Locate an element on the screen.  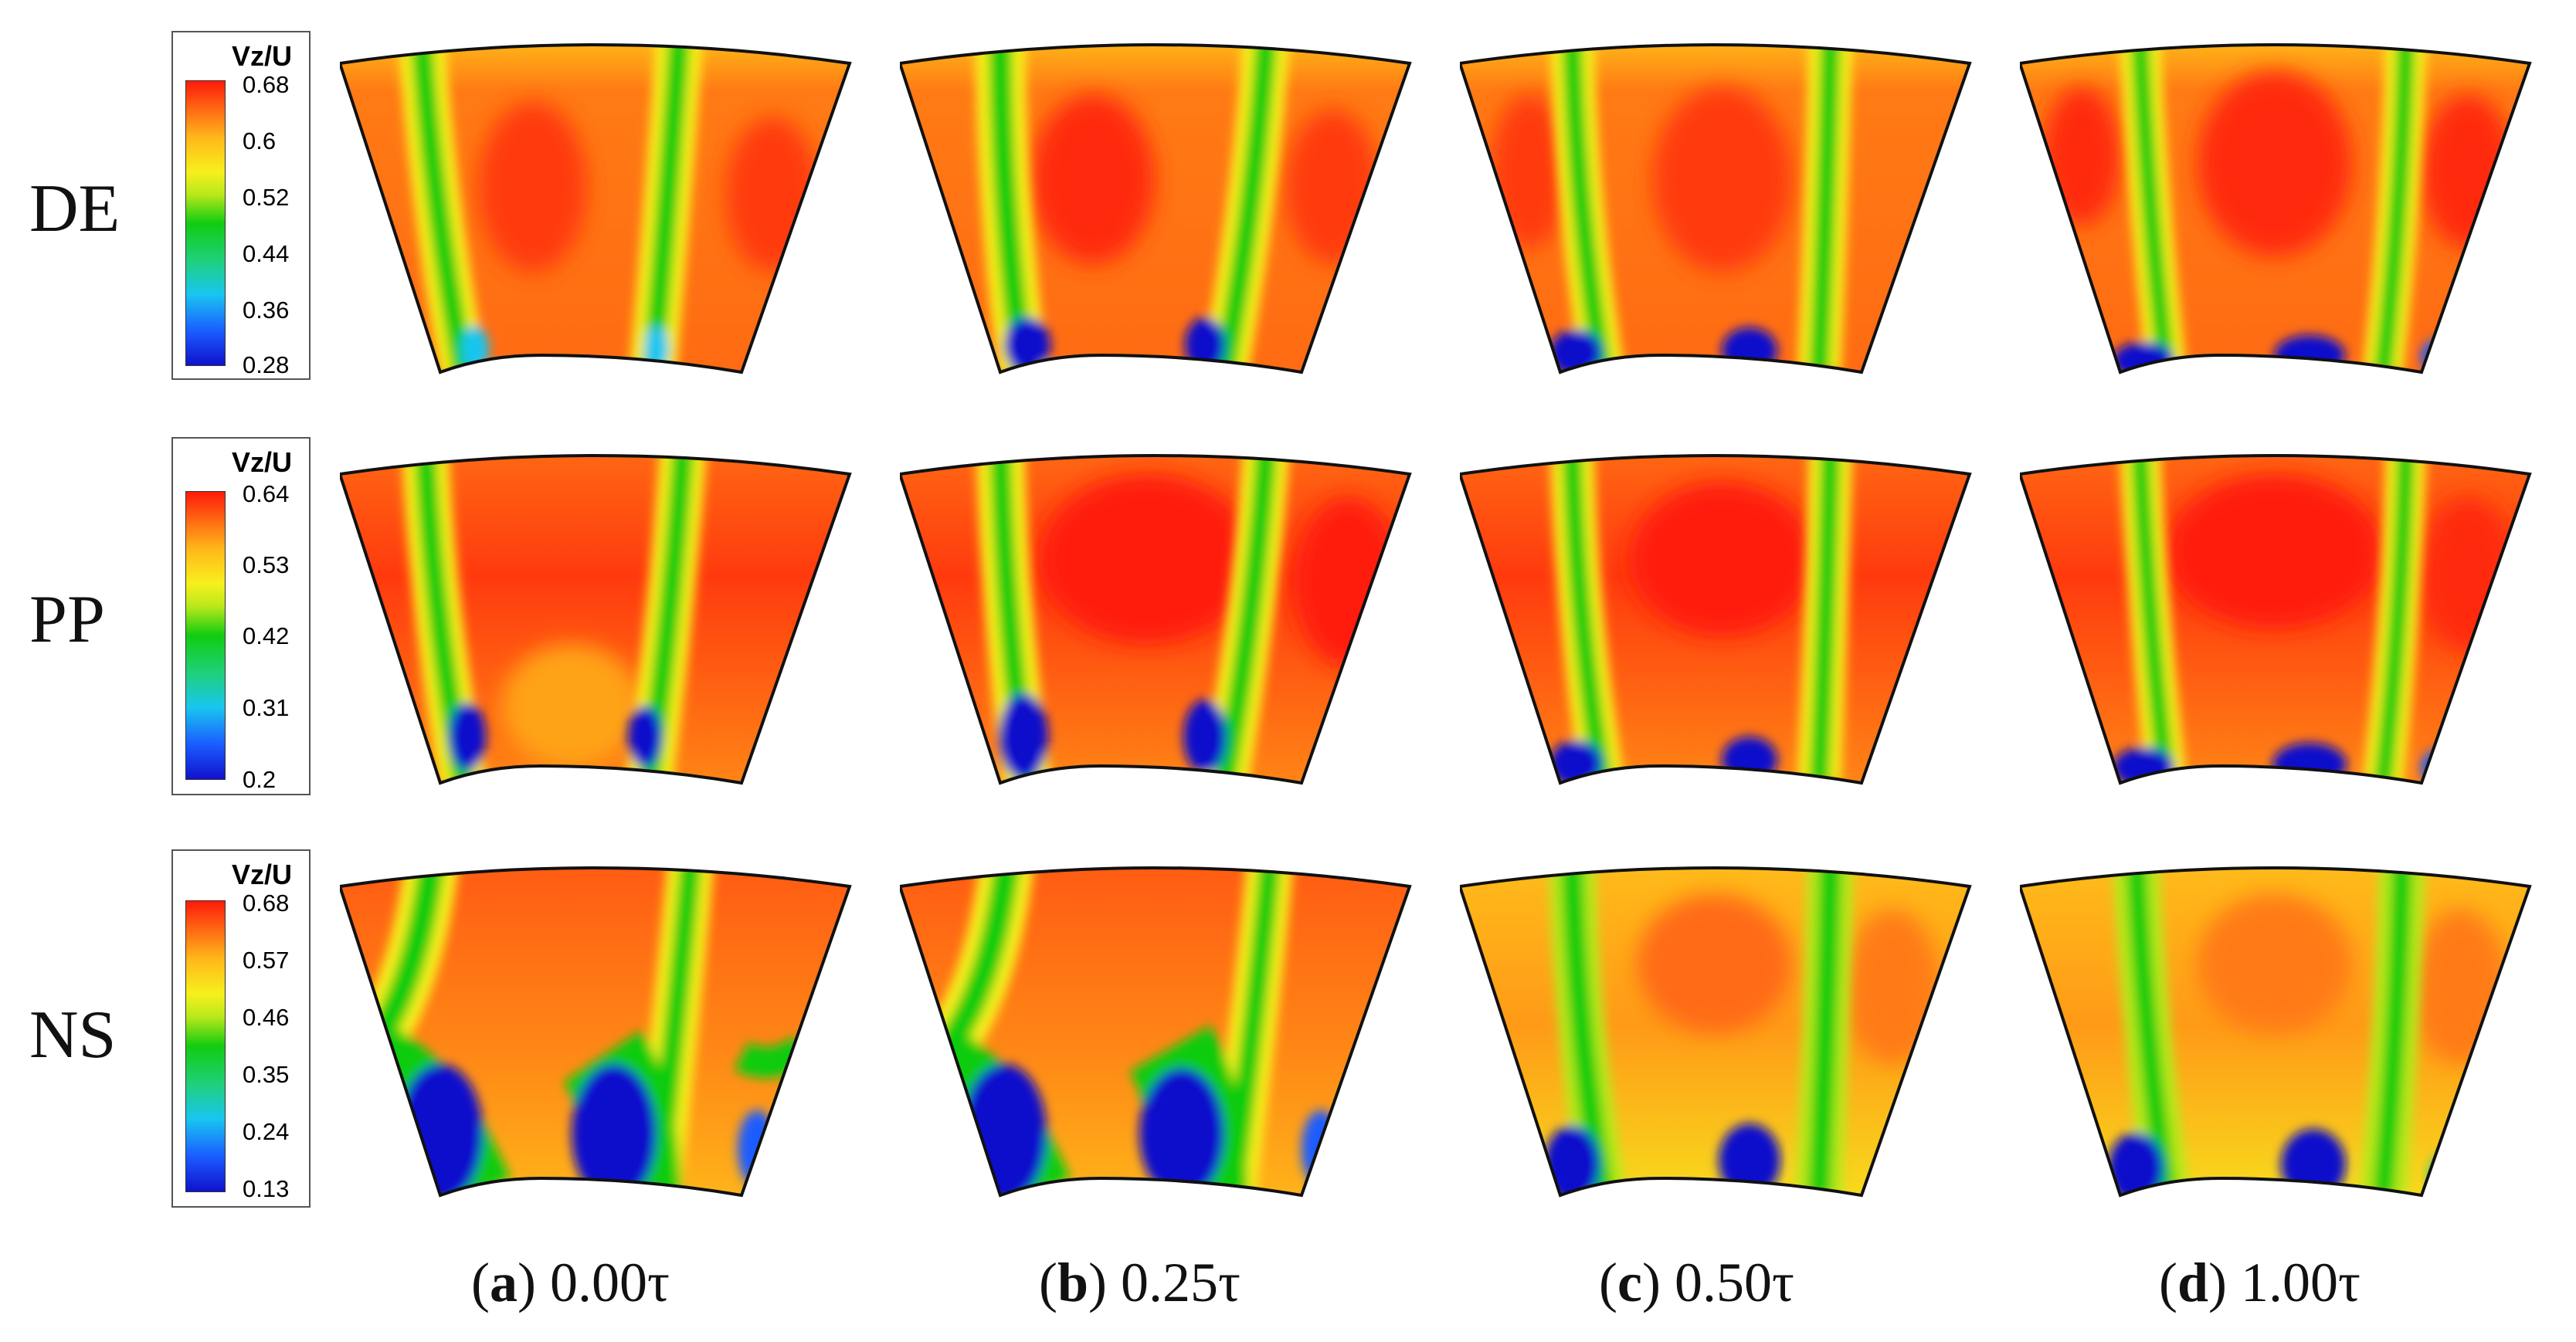
row-label-pp: PP is located at coordinates (67, 619).